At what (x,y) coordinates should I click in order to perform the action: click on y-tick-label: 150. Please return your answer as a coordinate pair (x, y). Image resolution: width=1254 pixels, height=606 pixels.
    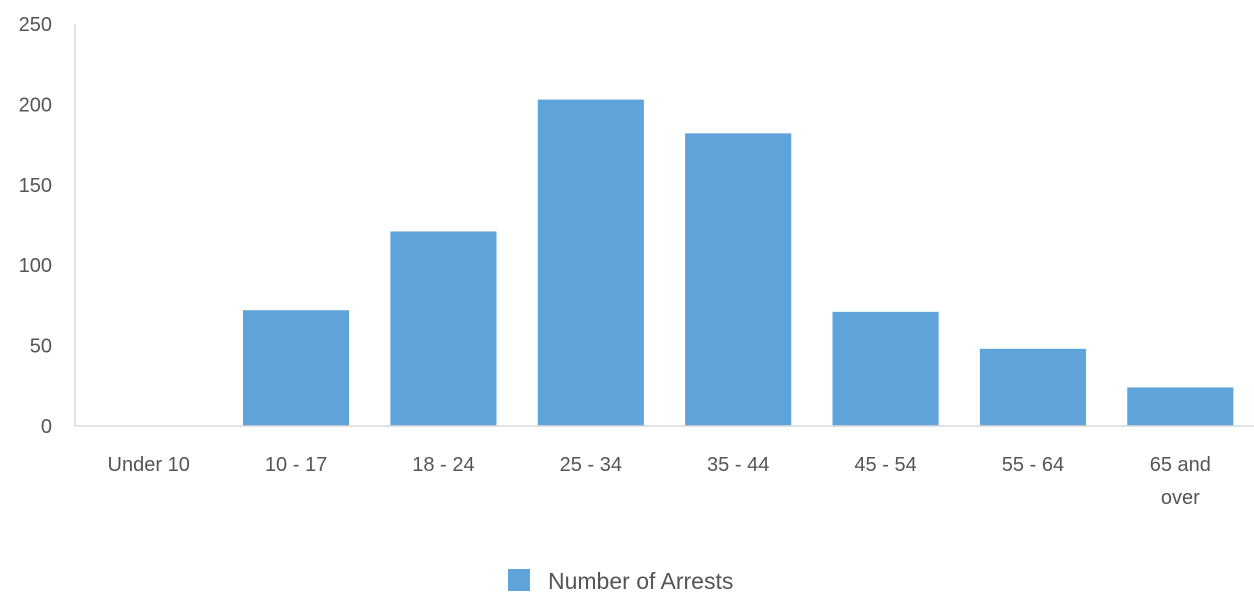
    Looking at the image, I should click on (35, 186).